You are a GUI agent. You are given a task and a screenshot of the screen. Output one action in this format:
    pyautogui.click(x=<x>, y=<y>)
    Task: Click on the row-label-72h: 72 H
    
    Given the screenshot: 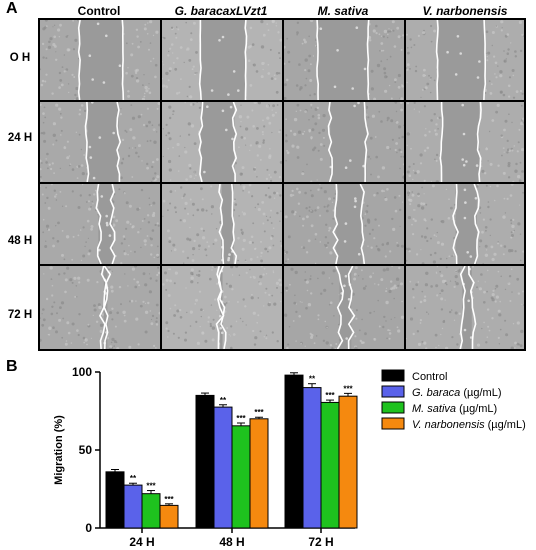 What is the action you would take?
    pyautogui.click(x=20, y=315)
    